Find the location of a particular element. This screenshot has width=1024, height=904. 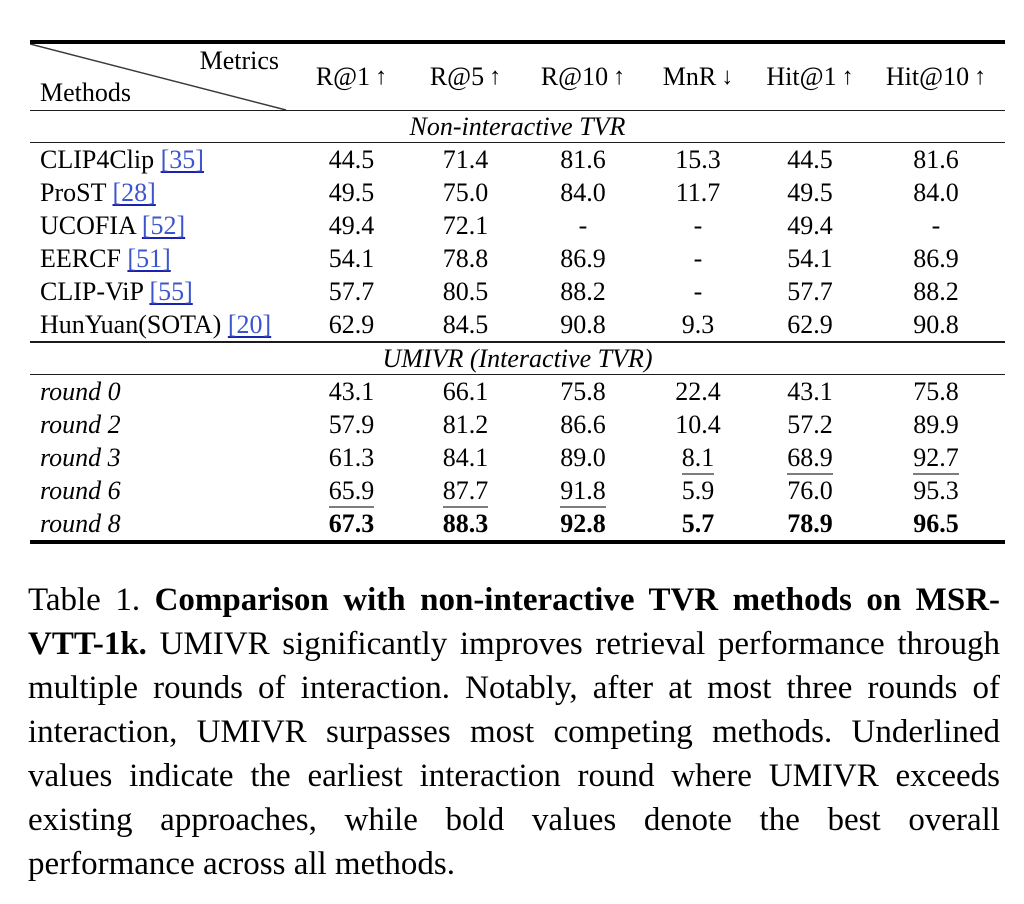

metric-value: 84.0 is located at coordinates (936, 192).